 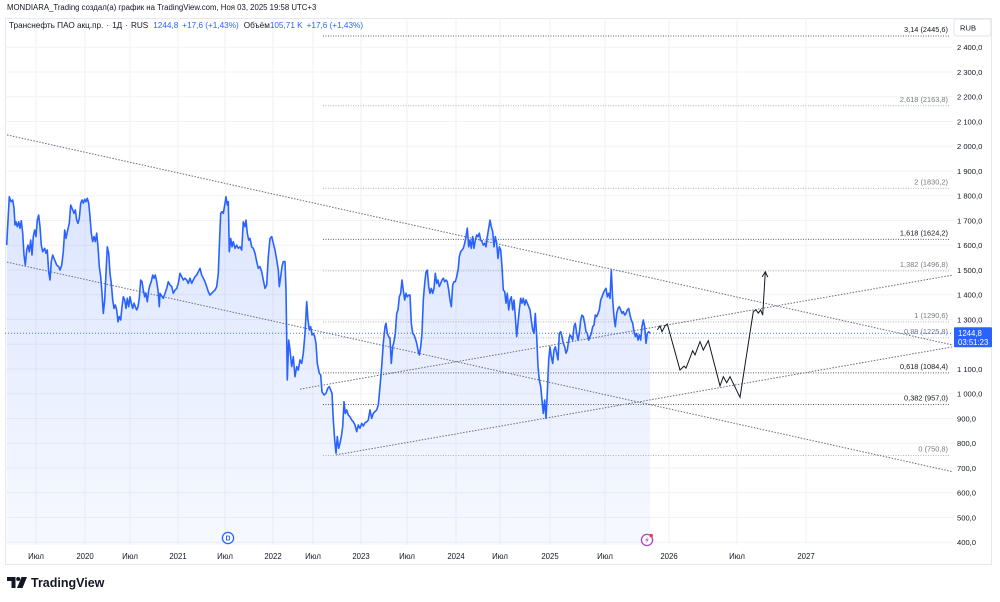 What do you see at coordinates (17, 582) in the screenshot?
I see `tradingview-logo-icon` at bounding box center [17, 582].